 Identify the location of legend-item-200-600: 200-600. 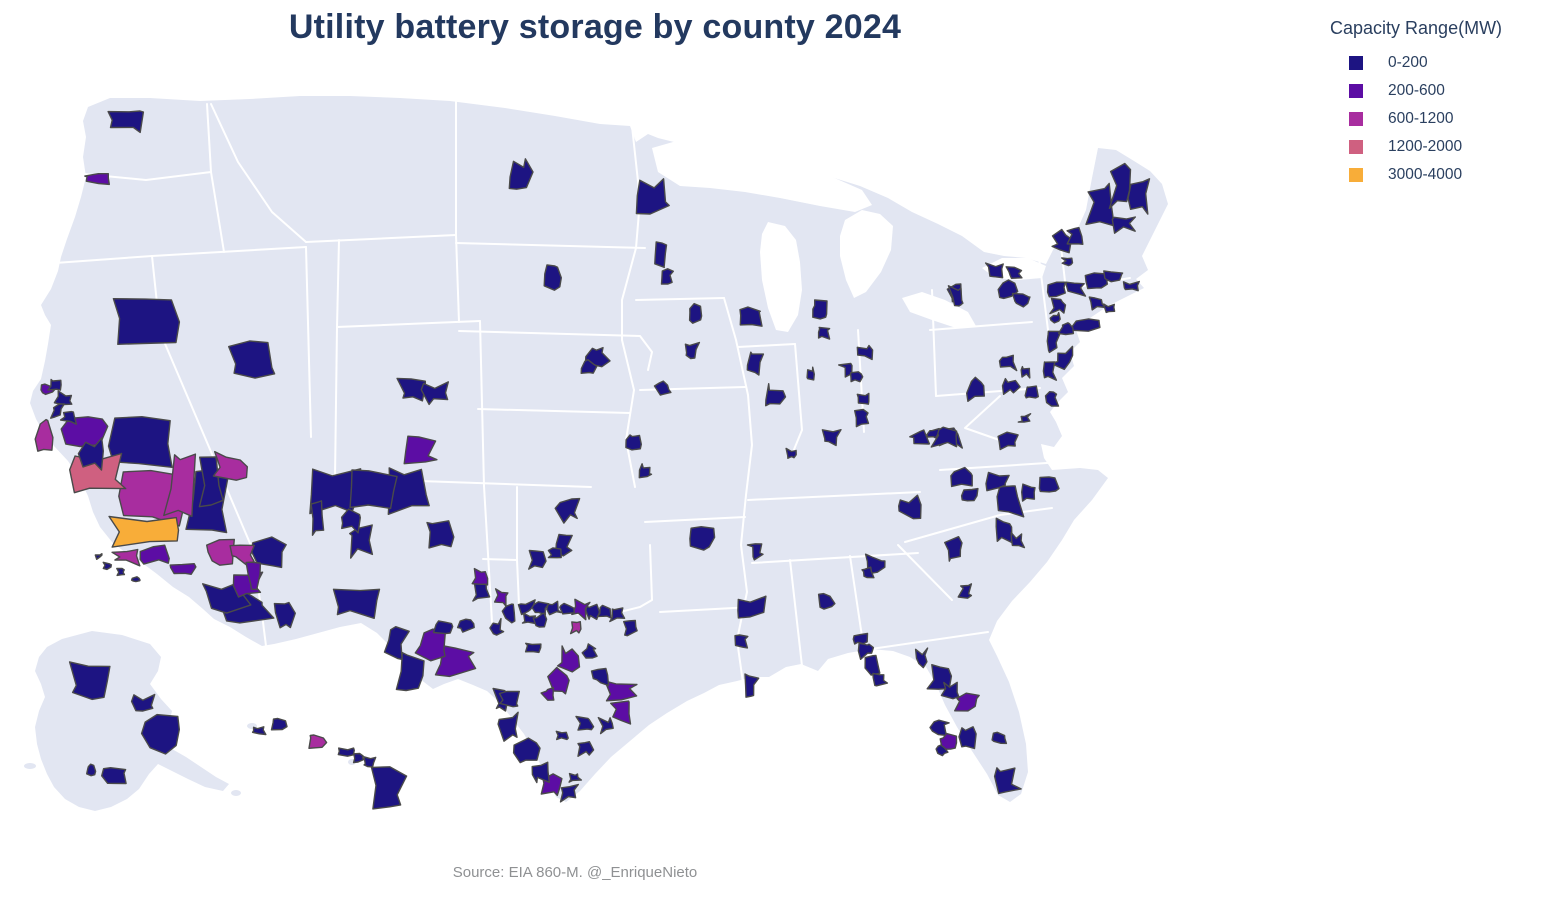
(1445, 91).